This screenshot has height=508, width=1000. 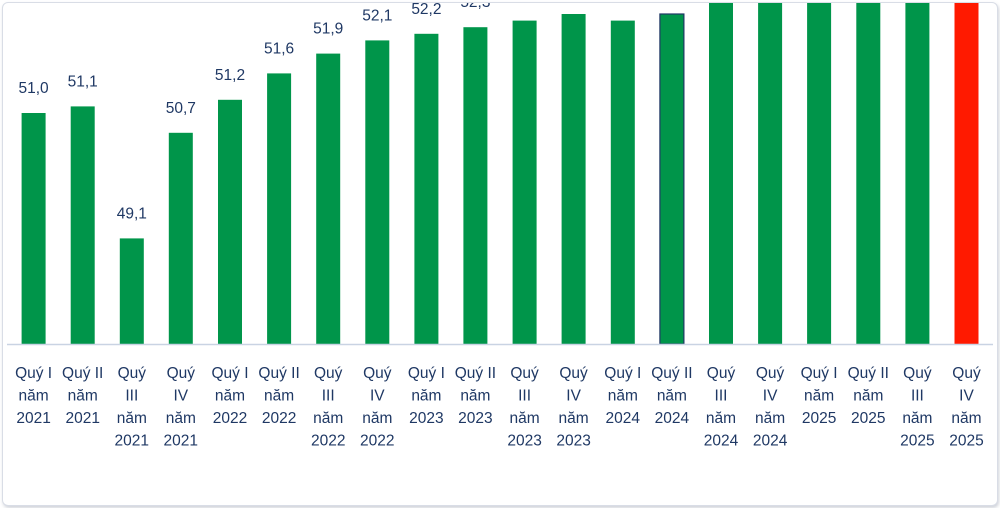 What do you see at coordinates (132, 373) in the screenshot?
I see `category-label-3-line-1: Quý` at bounding box center [132, 373].